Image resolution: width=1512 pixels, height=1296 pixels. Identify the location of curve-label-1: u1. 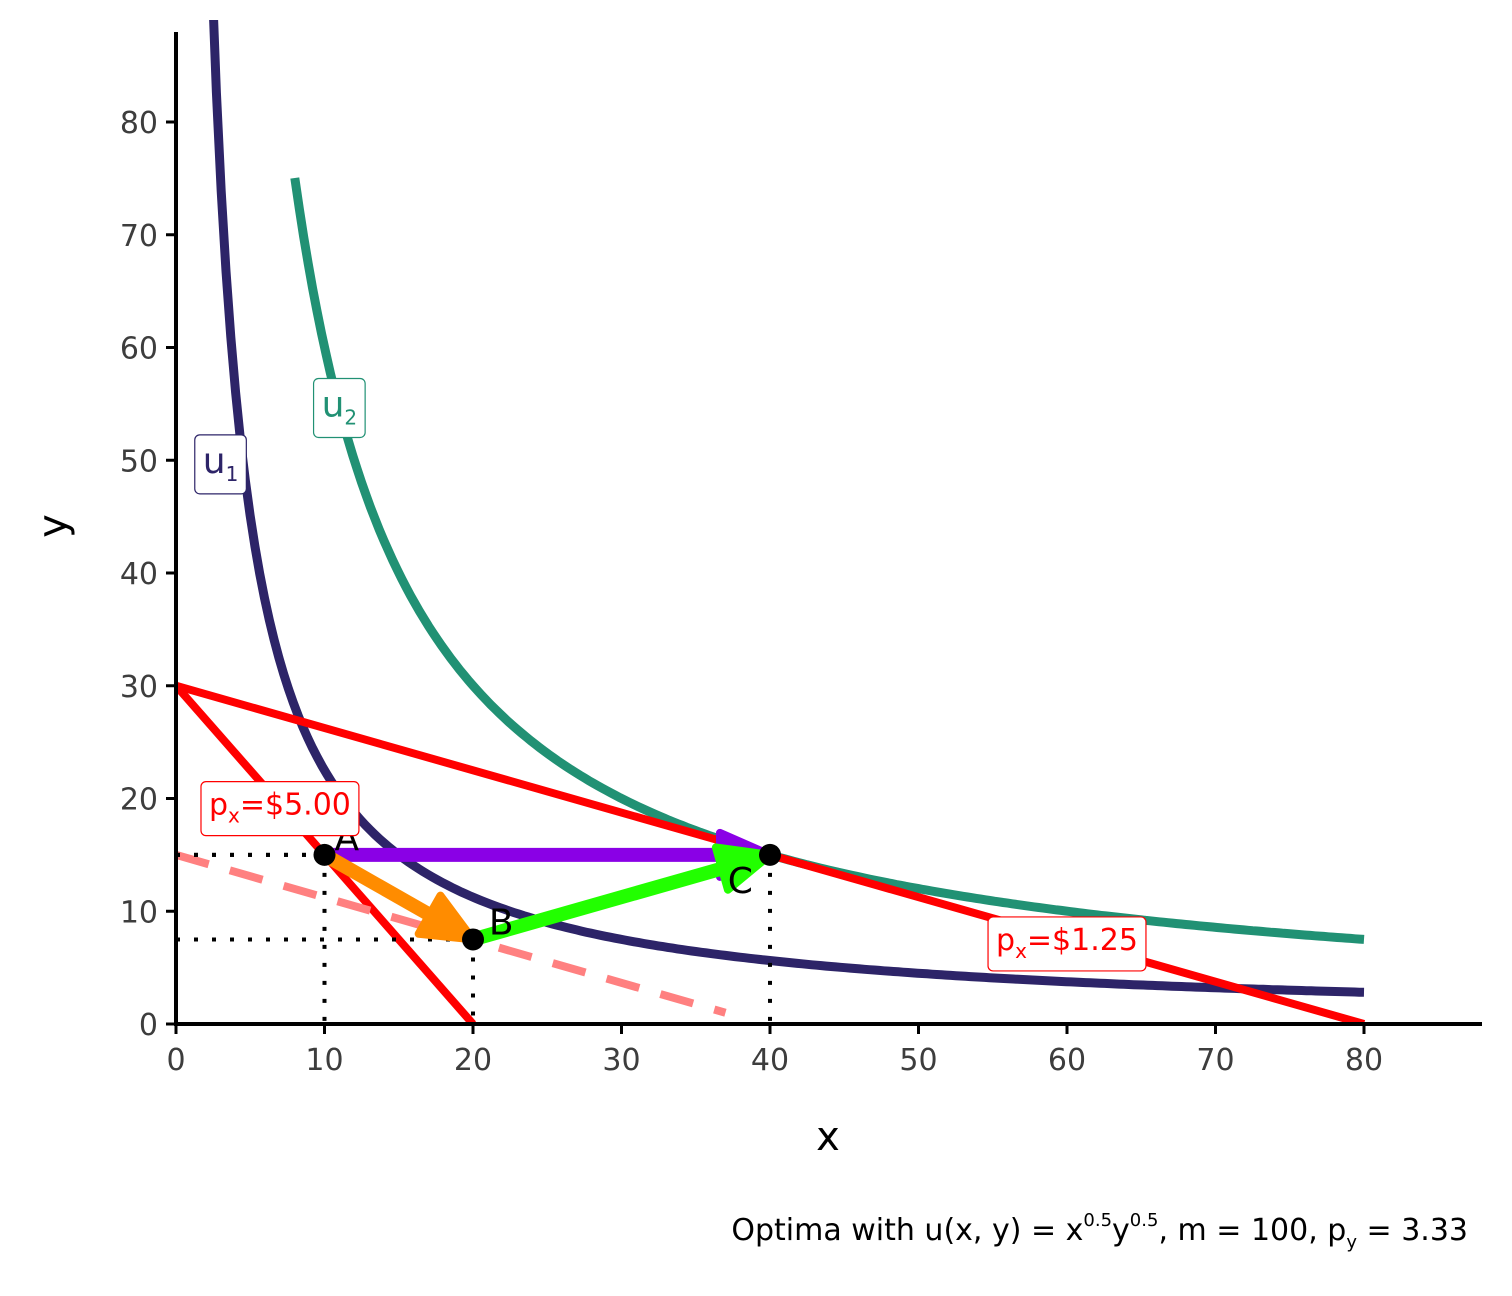
(220, 464).